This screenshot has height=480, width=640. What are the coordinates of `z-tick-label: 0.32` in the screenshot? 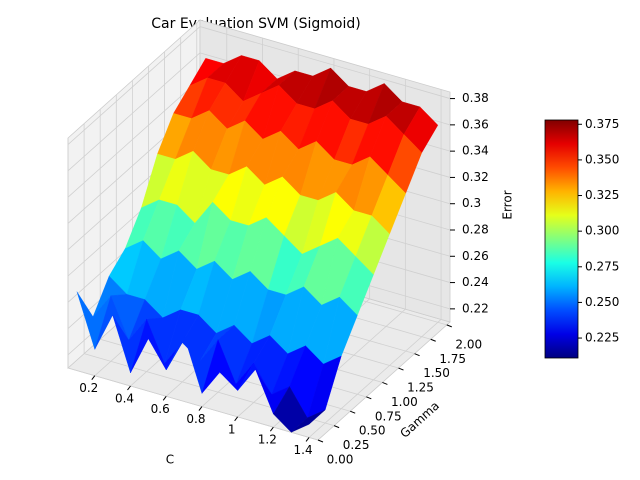 It's located at (475, 177).